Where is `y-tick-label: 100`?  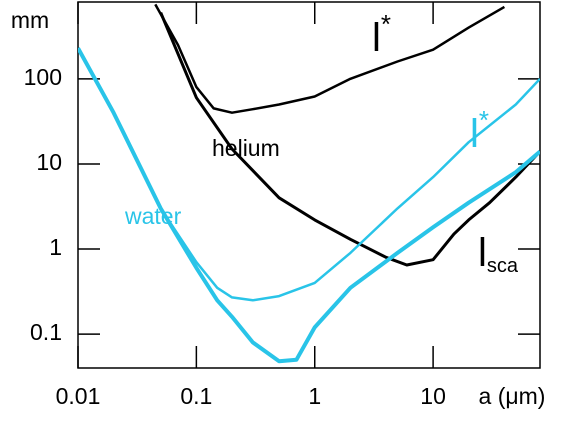
y-tick-label: 100 is located at coordinates (43, 77).